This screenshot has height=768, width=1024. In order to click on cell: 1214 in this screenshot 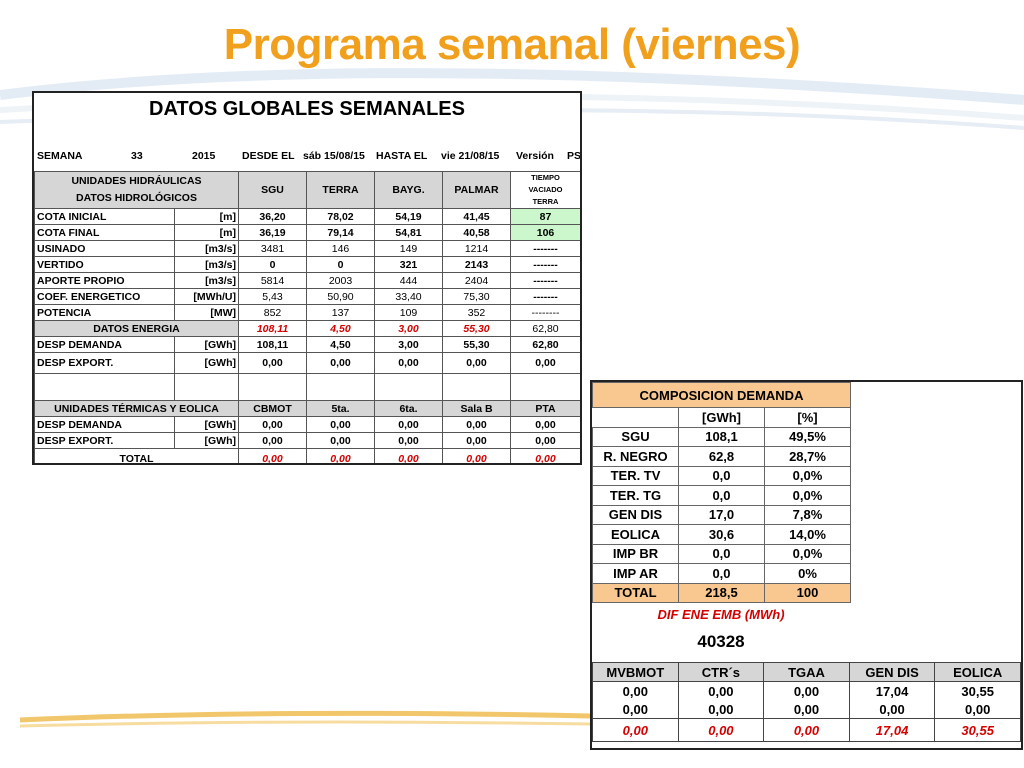, I will do `click(476, 248)`.